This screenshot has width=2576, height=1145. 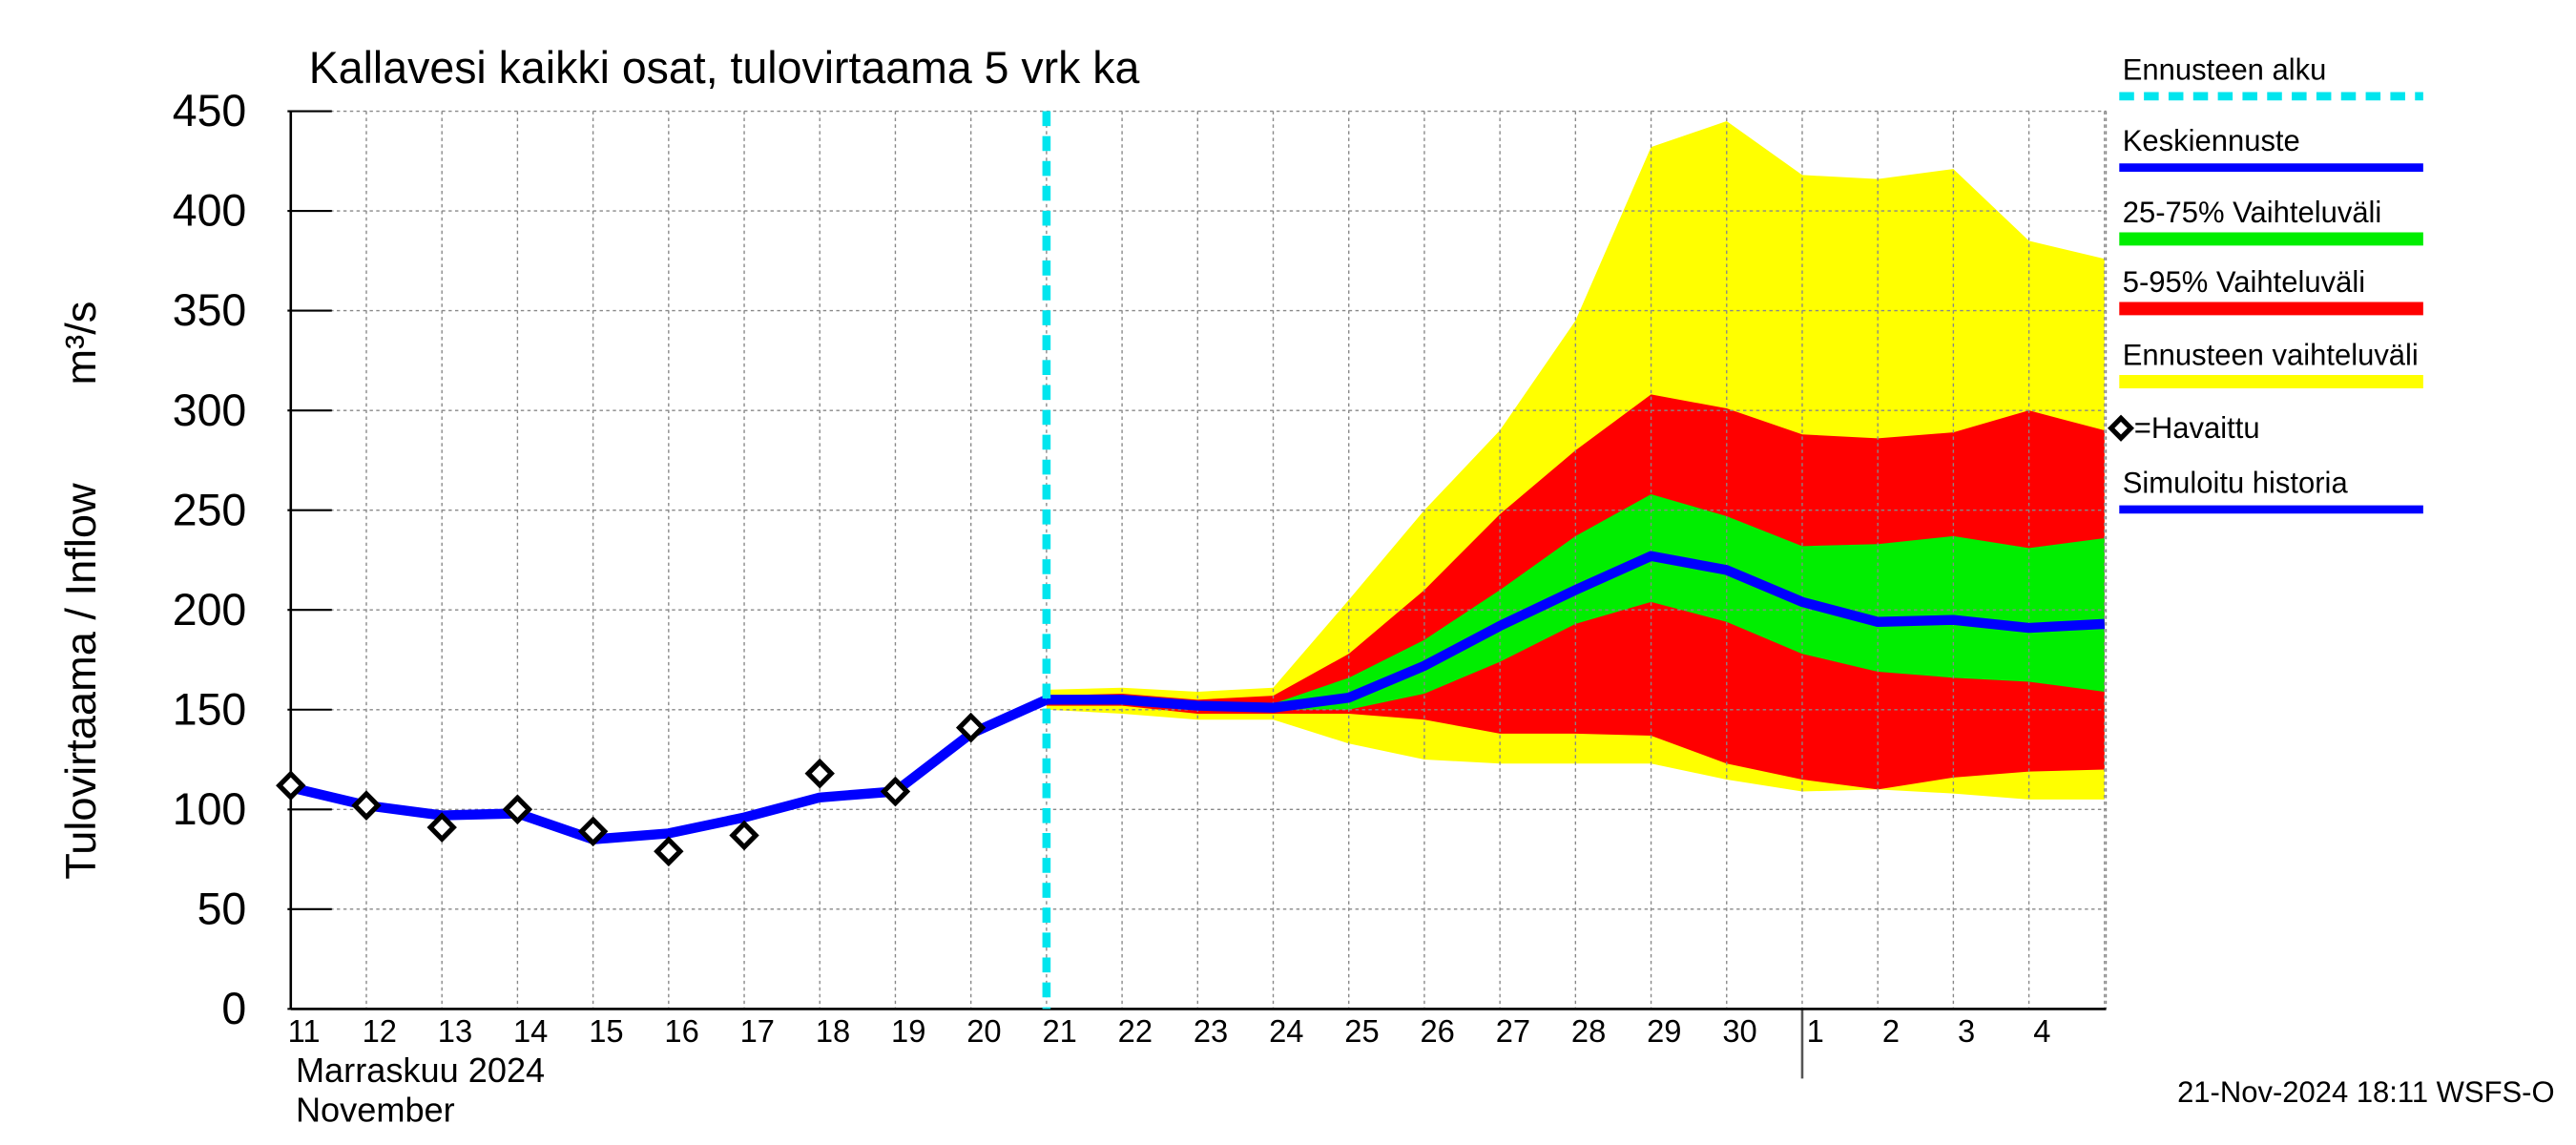 I want to click on y-tick-label: 250, so click(x=210, y=510).